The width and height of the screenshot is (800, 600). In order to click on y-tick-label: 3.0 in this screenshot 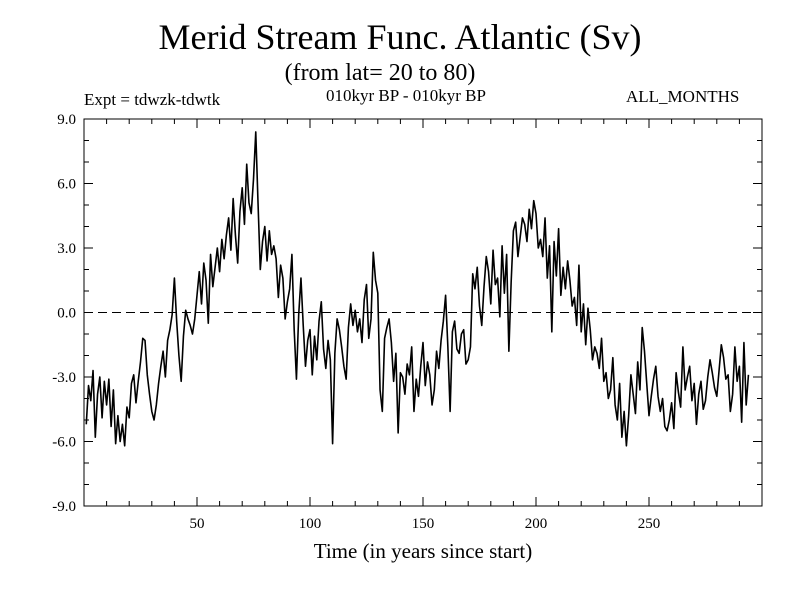, I will do `click(66, 249)`.